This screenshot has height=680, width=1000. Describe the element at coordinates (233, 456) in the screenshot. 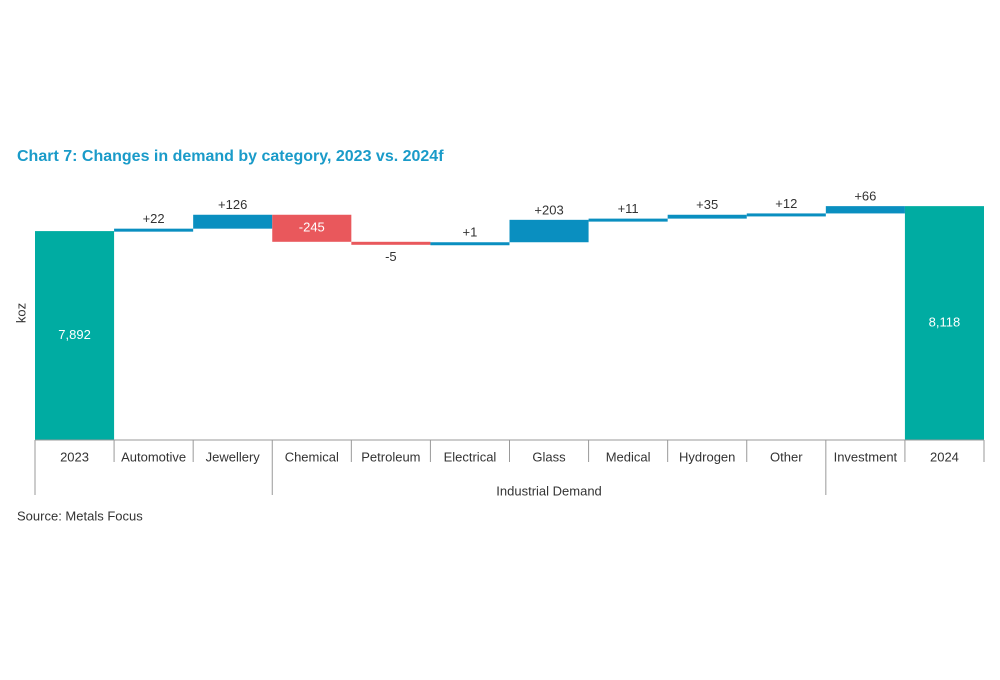

I see `x-tick-label: Jewellery` at that location.